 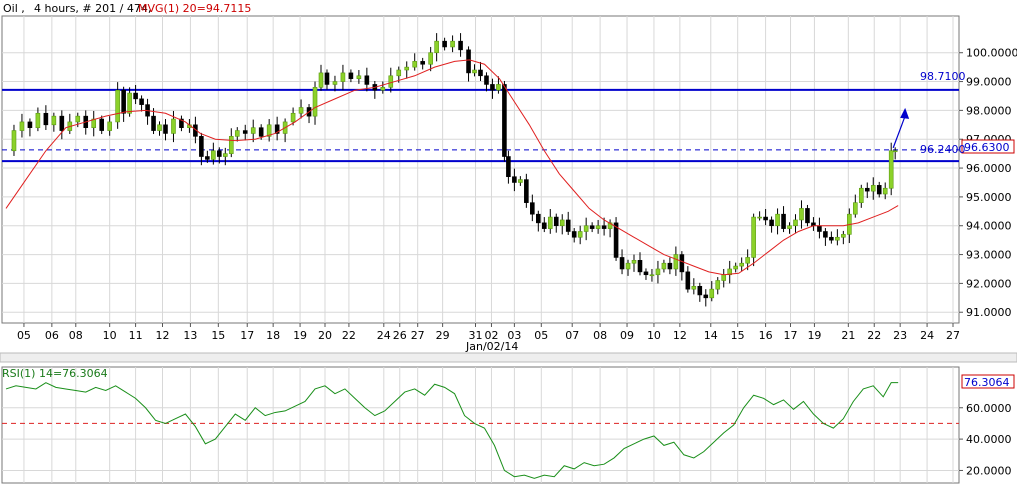 I want to click on y-tick-label: 100.0000, so click(x=991, y=53).